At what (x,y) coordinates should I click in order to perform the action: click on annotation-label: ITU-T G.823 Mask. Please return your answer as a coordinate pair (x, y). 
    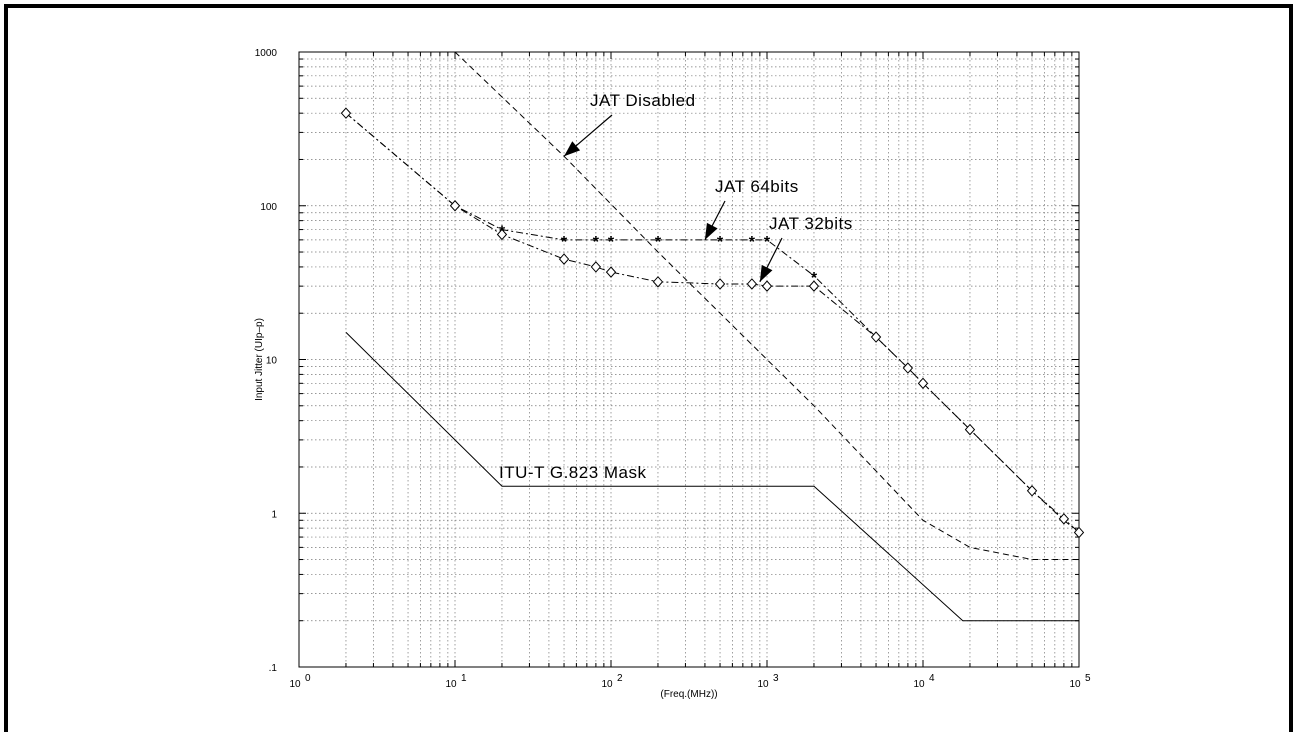
    Looking at the image, I should click on (573, 472).